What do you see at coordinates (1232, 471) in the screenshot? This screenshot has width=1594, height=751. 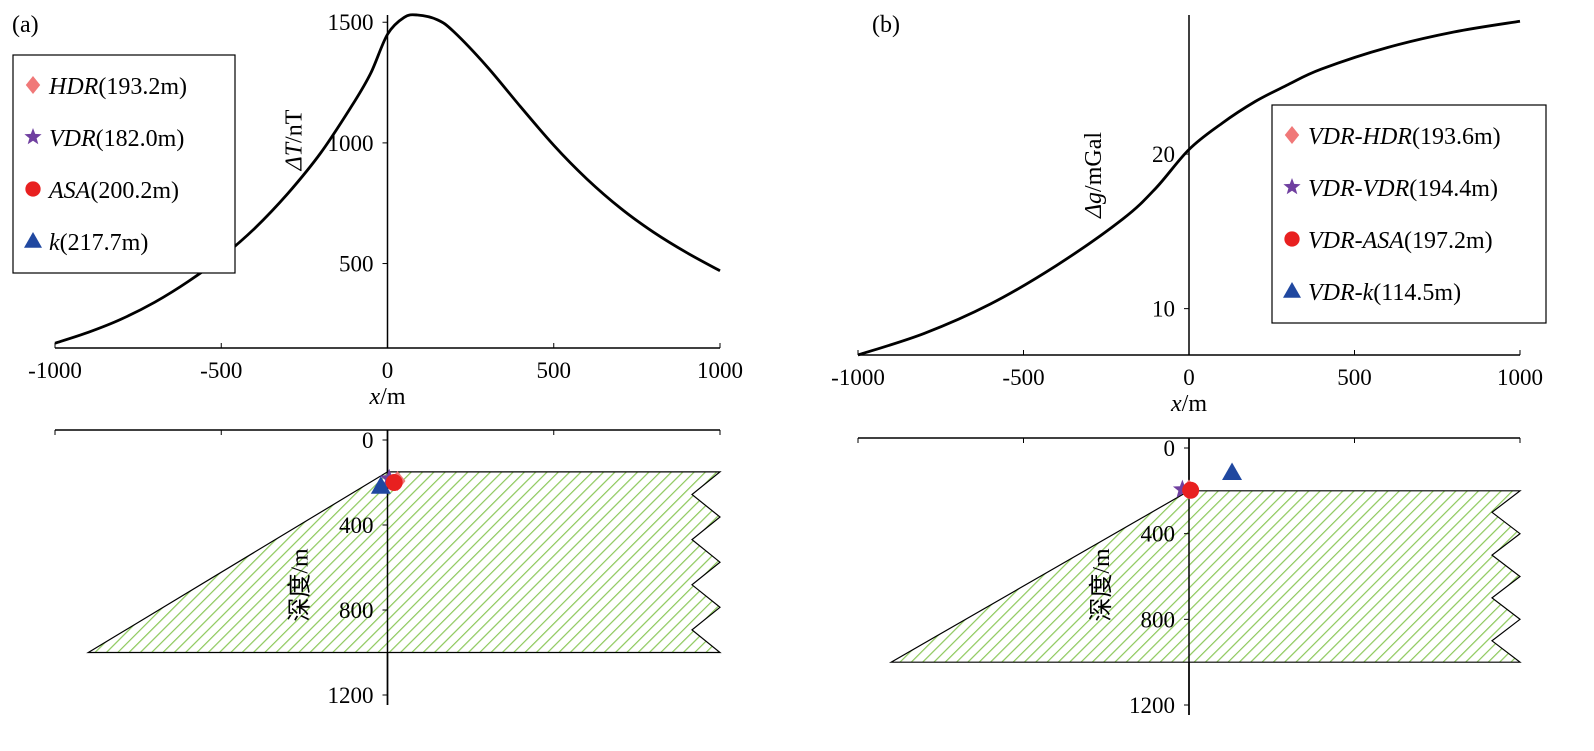 I see `panel-b-depth-marker-triangle` at bounding box center [1232, 471].